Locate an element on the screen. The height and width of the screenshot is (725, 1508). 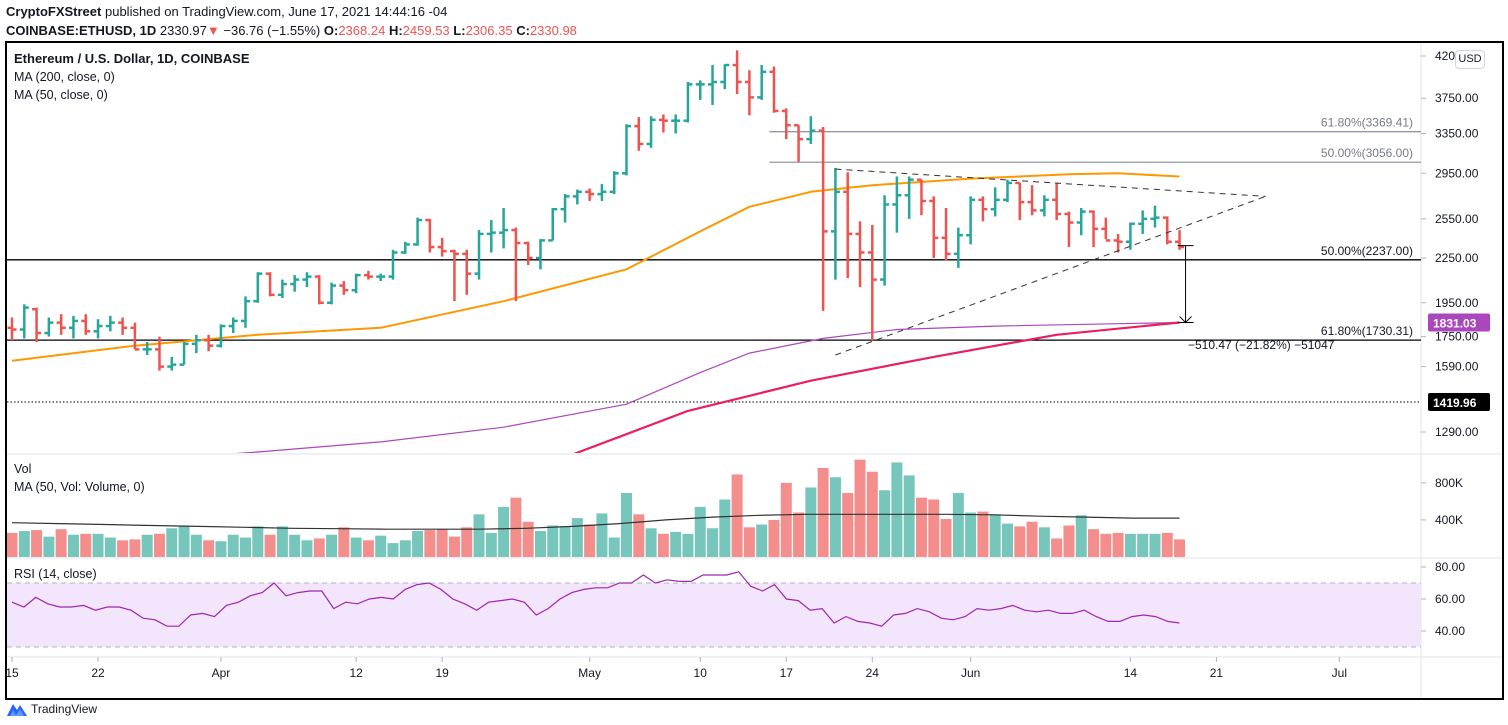
rsi-line is located at coordinates (595, 599).